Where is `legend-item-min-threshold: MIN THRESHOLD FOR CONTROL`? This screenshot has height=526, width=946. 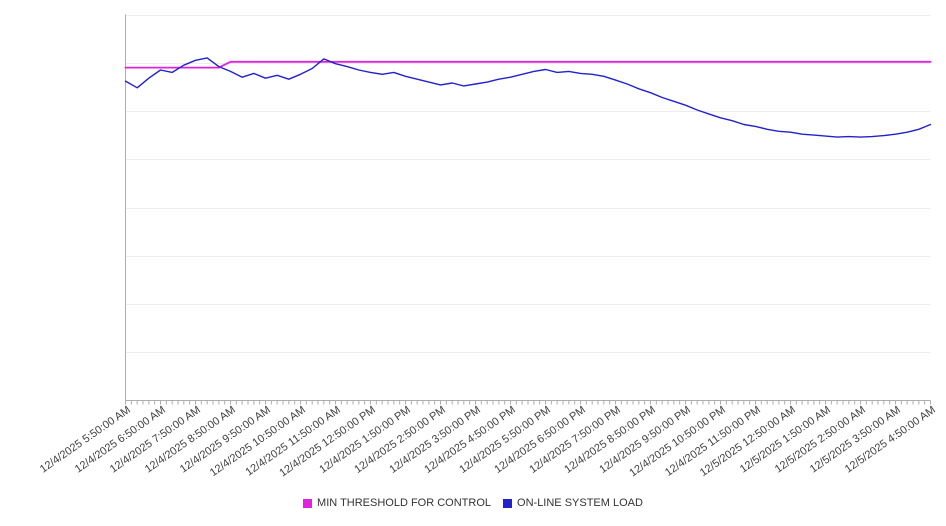
legend-item-min-threshold: MIN THRESHOLD FOR CONTROL is located at coordinates (397, 503).